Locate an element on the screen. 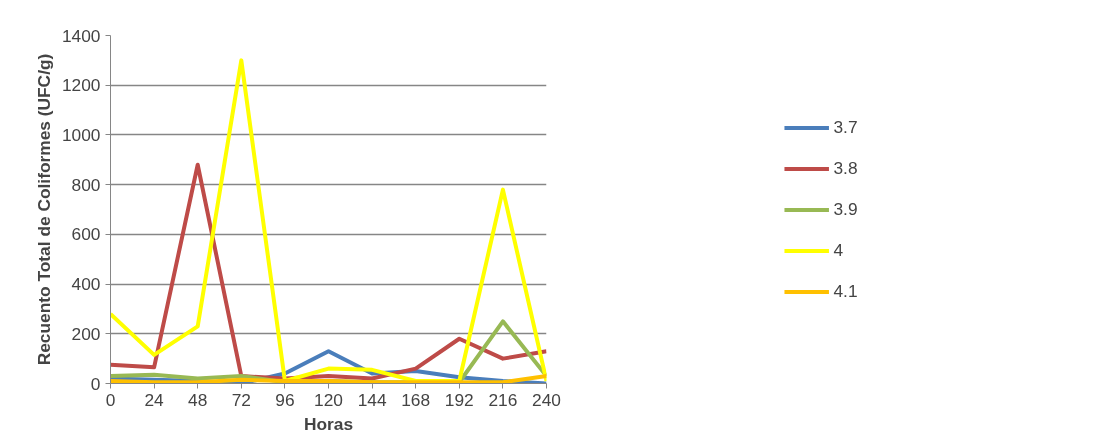 The width and height of the screenshot is (1099, 447). y-tick-label: 800 is located at coordinates (86, 184).